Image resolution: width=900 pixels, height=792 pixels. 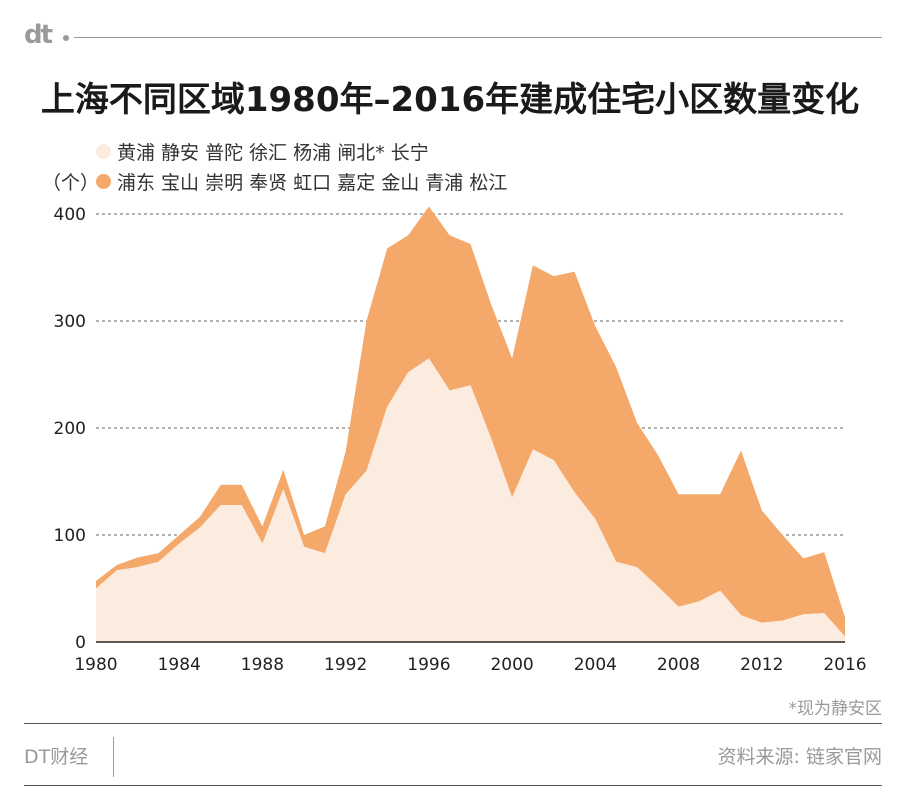 I want to click on logo-dot, so click(x=66, y=38).